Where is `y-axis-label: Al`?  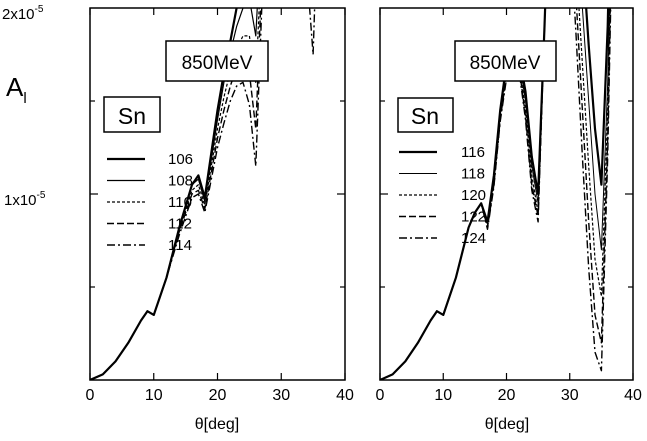 y-axis-label: Al is located at coordinates (16, 89).